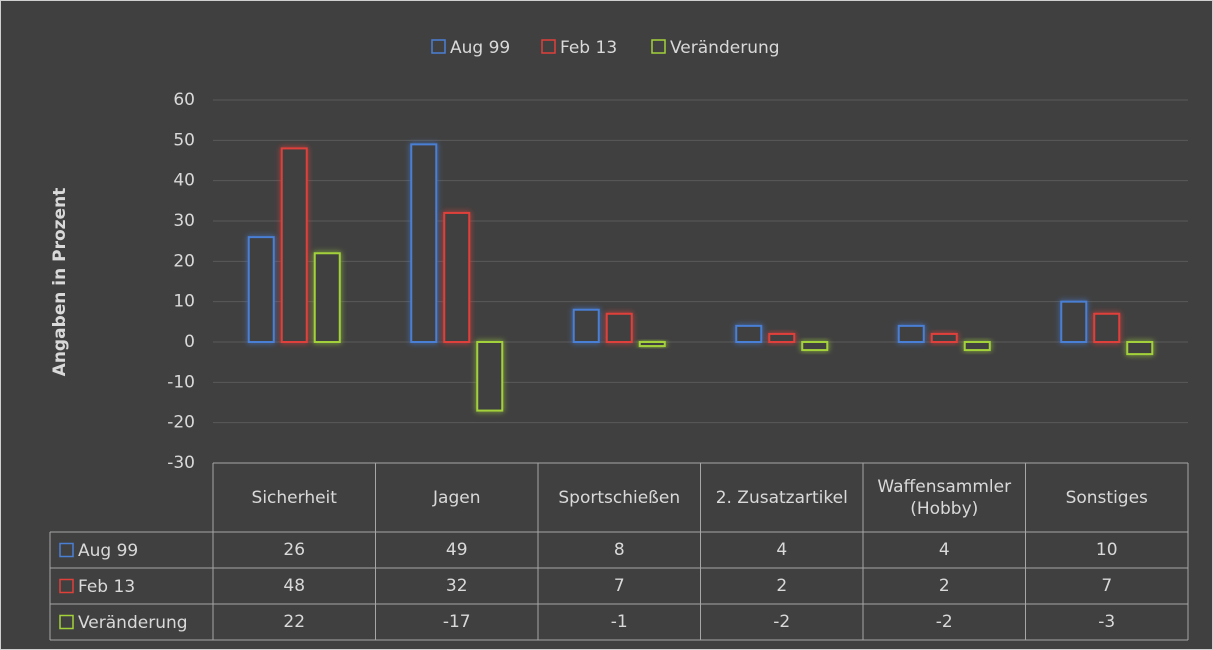 This screenshot has width=1213, height=650. I want to click on x-tick-label: Jagen, so click(457, 497).